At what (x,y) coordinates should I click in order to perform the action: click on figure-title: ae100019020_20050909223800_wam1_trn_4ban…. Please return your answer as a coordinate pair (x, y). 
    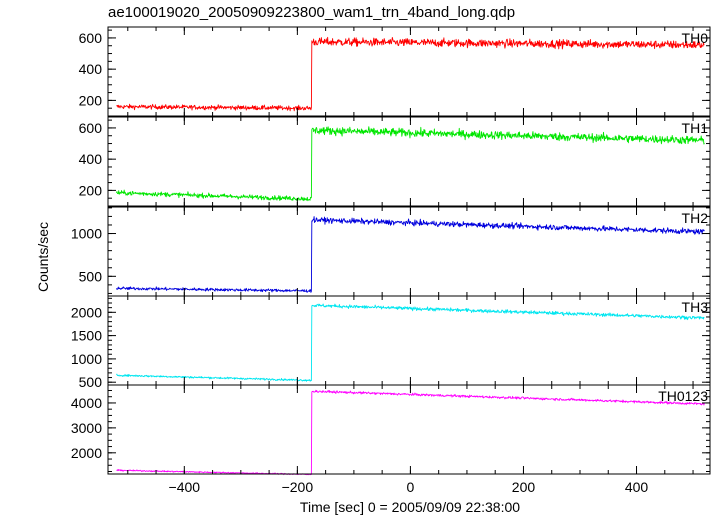
    Looking at the image, I should click on (311, 12).